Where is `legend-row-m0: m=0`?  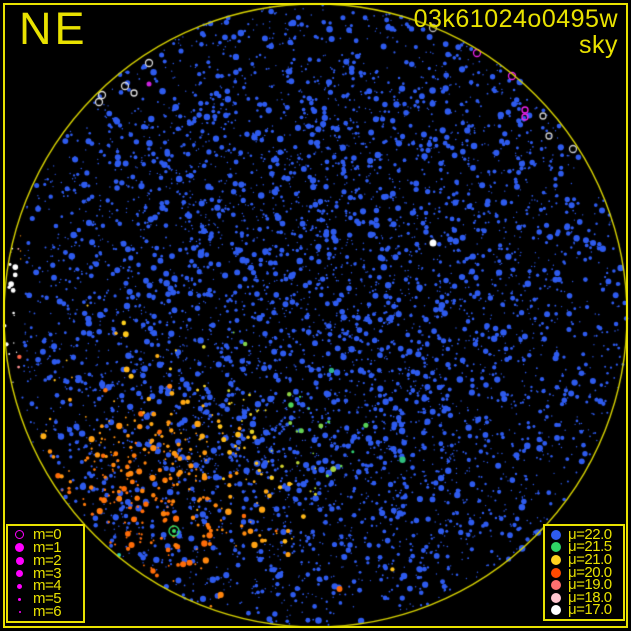
legend-row-m0: m=0 is located at coordinates (45, 534).